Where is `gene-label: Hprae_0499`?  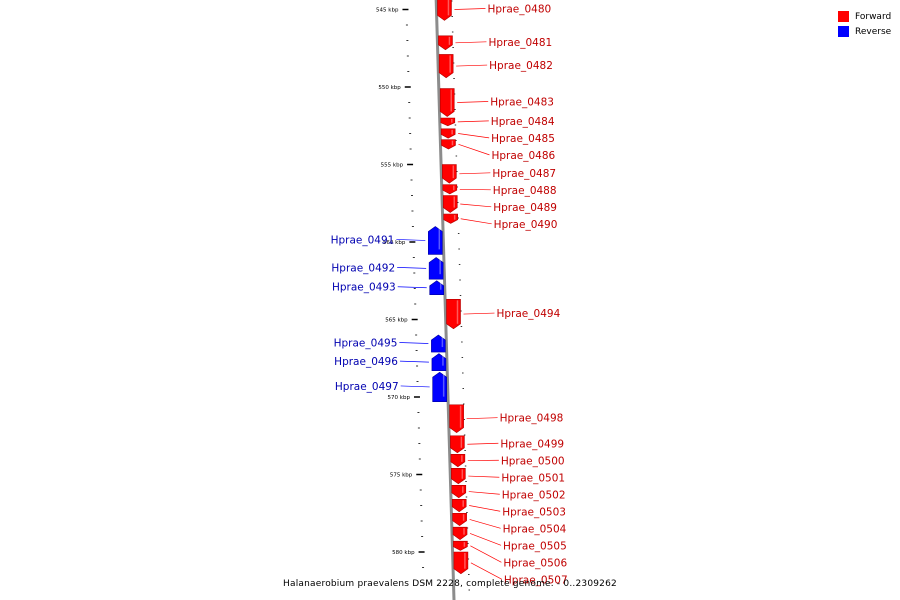
gene-label: Hprae_0499 is located at coordinates (532, 444).